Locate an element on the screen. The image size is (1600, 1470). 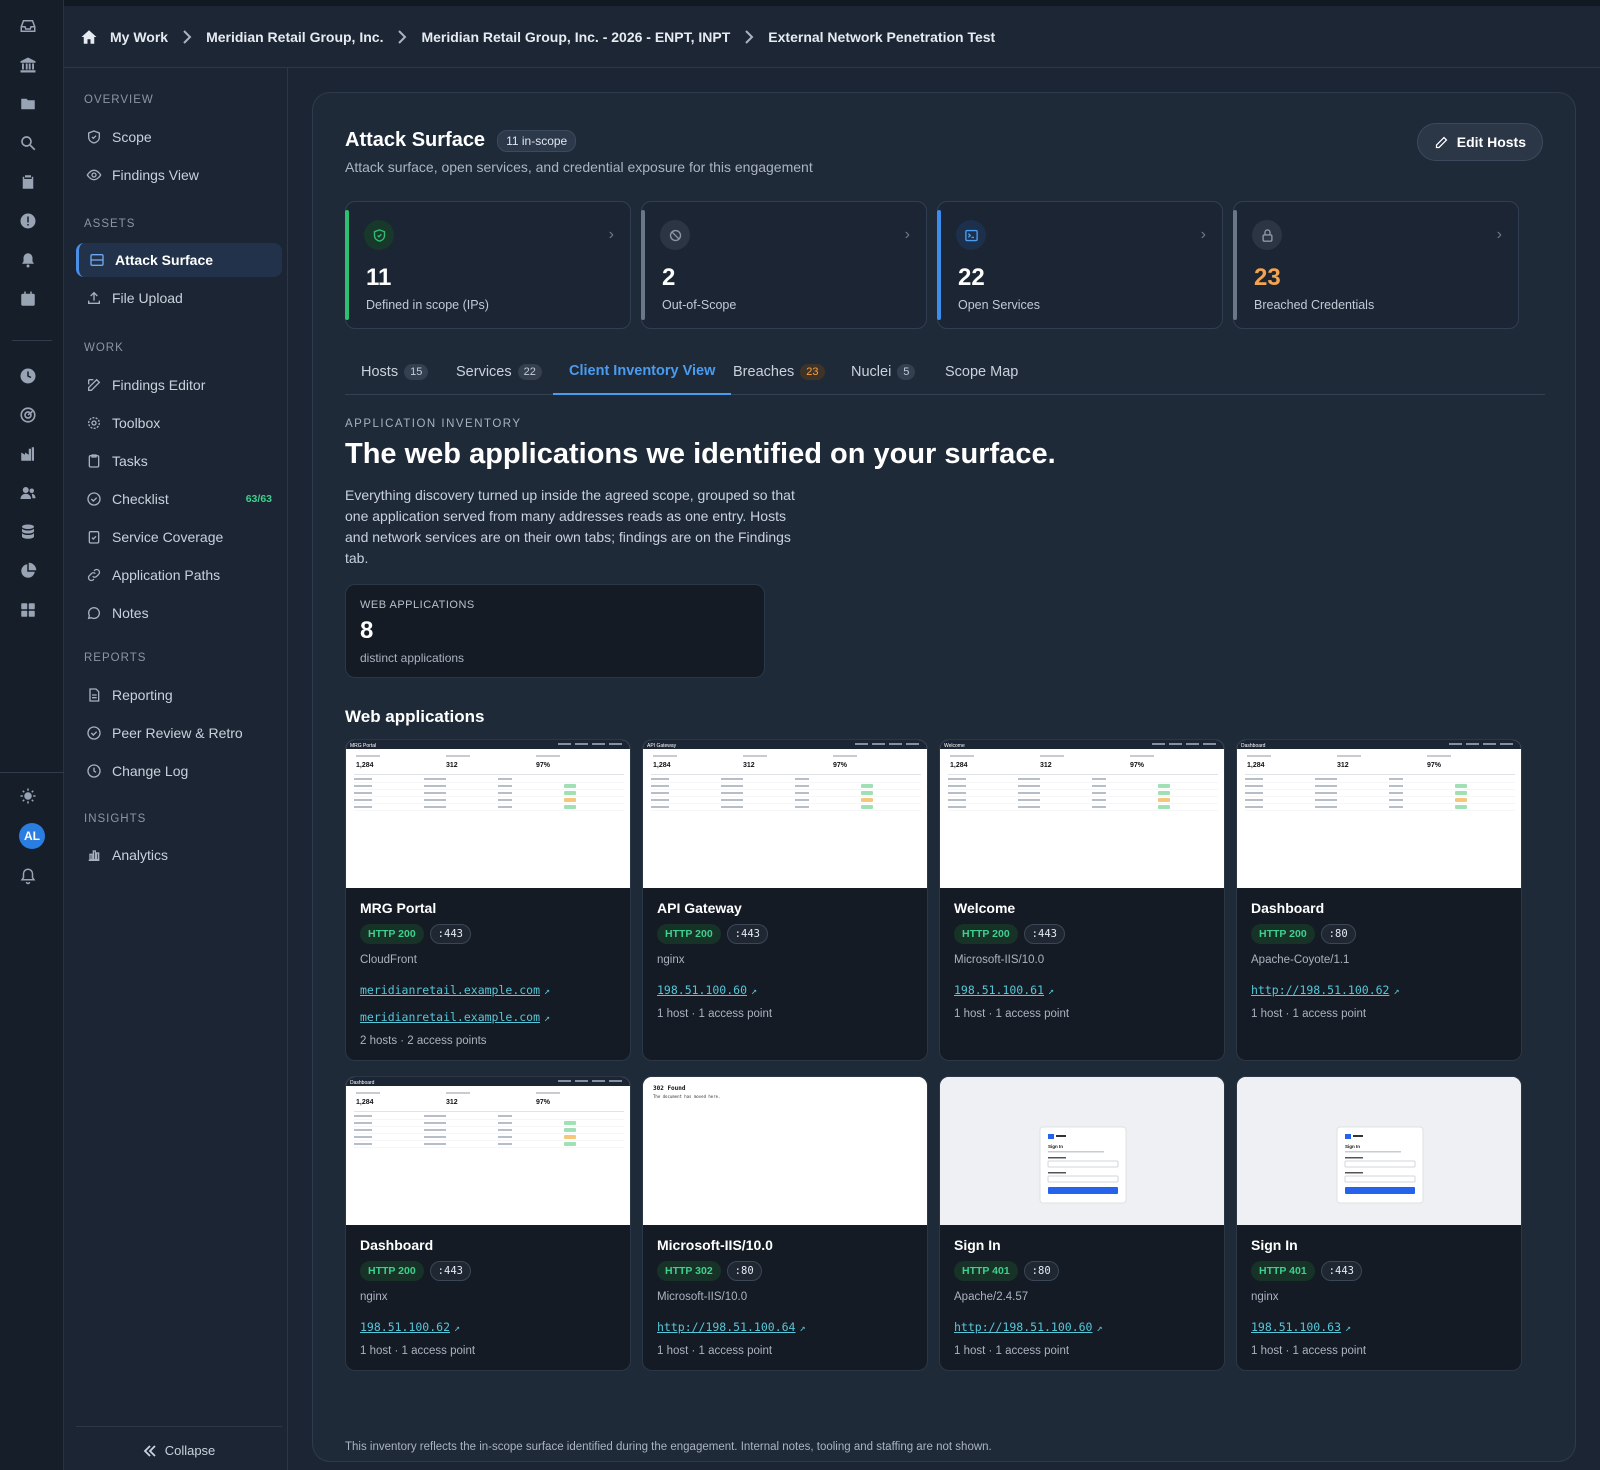
sidebar-item-scope: Scope is located at coordinates (179, 137).